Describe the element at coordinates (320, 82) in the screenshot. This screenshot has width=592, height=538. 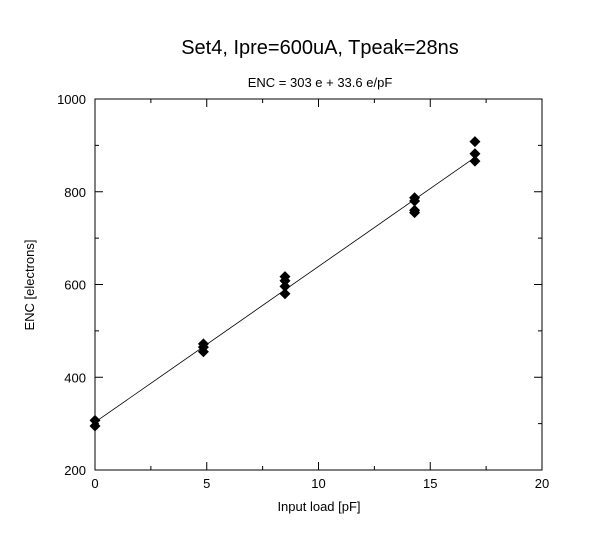
I see `chart-subtitle: ENC = 303 e + 33.6 e/pF` at that location.